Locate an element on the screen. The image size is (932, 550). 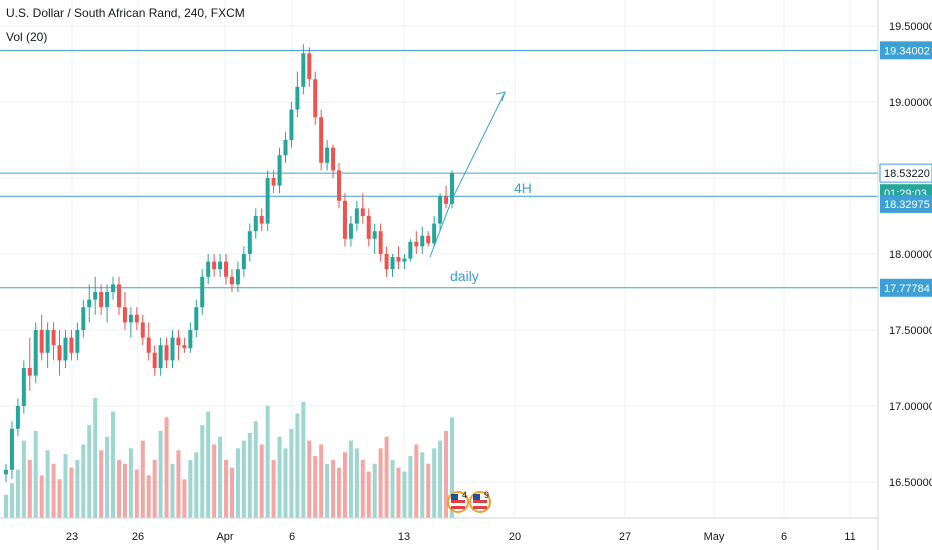
time-tick-label: 6 is located at coordinates (784, 537).